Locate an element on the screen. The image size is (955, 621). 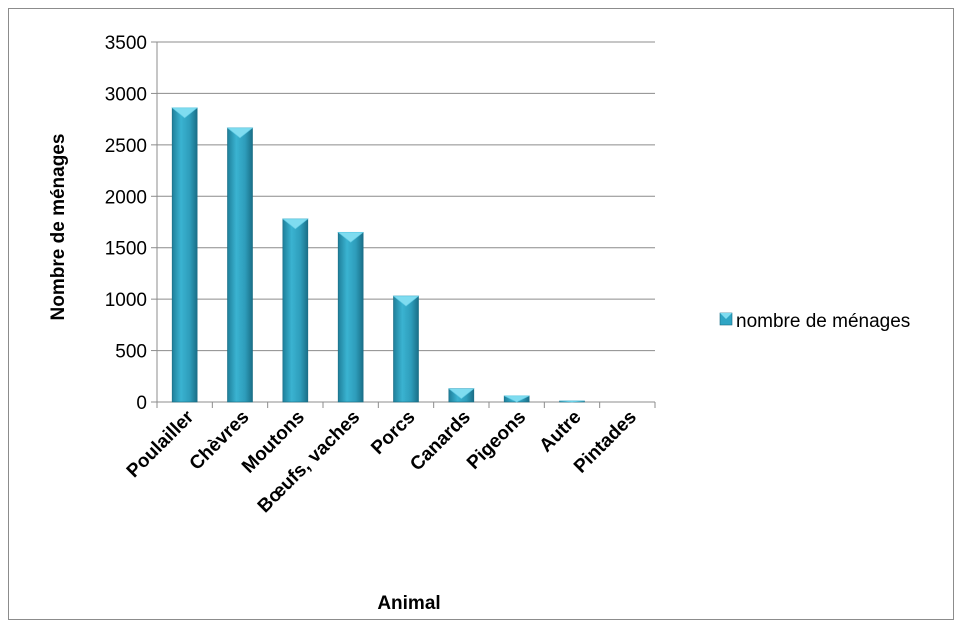
legend-label: nombre de ménages is located at coordinates (823, 321).